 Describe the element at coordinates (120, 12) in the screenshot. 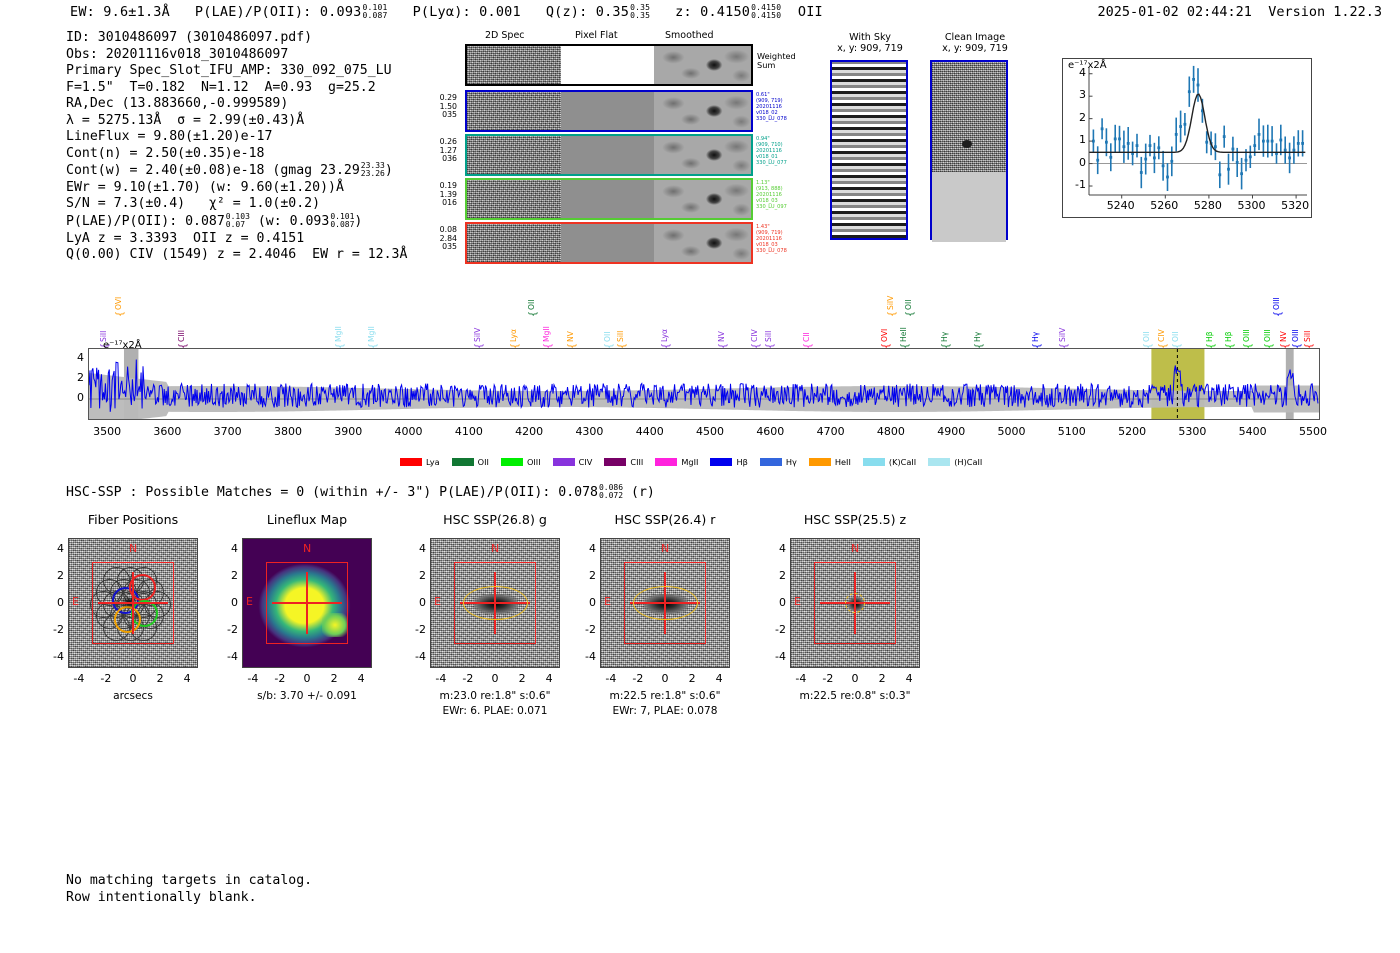

I see `header-ew: EW: 9.6±1.3Å` at that location.